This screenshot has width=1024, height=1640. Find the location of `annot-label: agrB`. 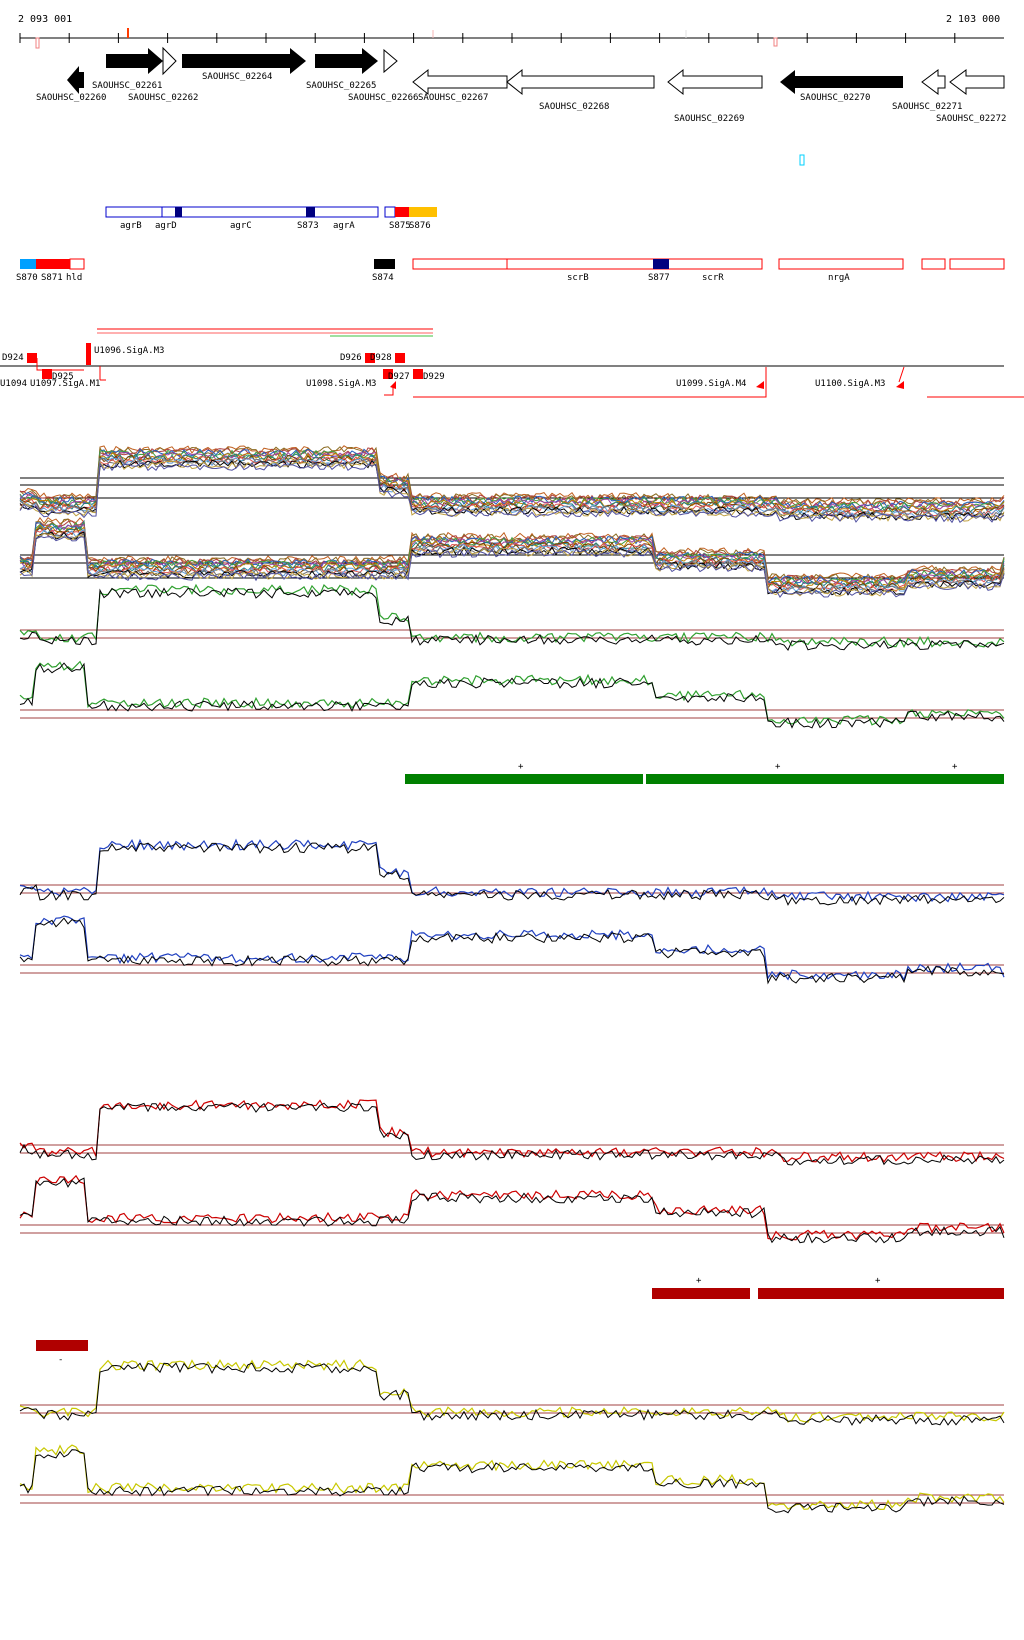

annot-label: agrB is located at coordinates (131, 226).